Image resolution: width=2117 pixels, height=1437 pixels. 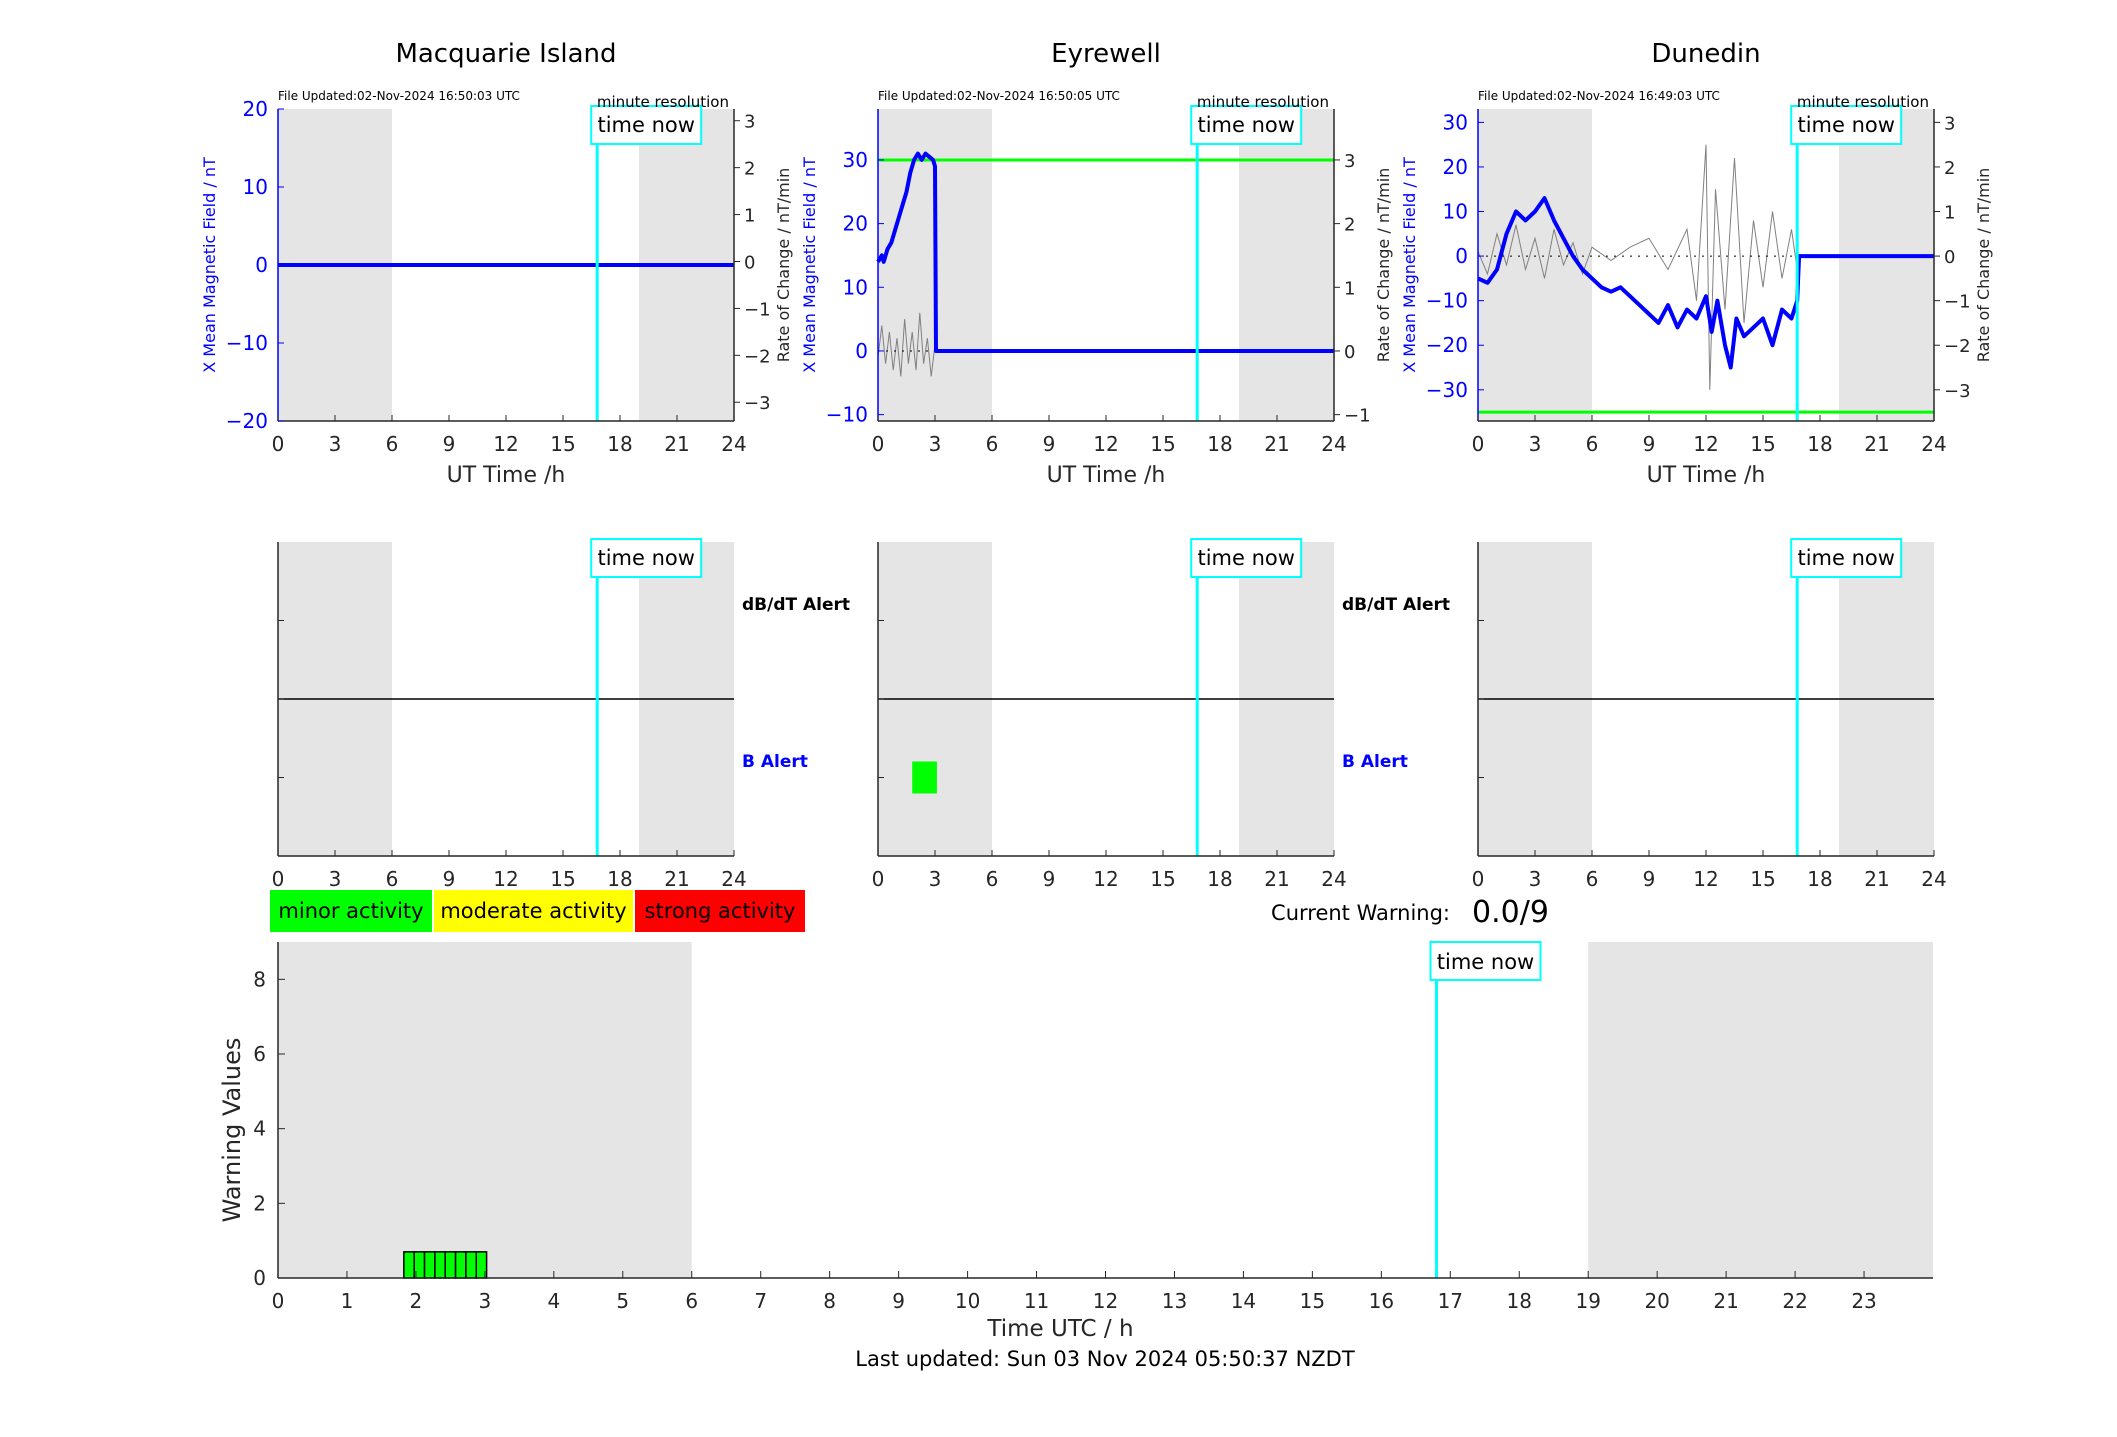 What do you see at coordinates (1450, 1301) in the screenshot?
I see `warning-x-tick-label: 17` at bounding box center [1450, 1301].